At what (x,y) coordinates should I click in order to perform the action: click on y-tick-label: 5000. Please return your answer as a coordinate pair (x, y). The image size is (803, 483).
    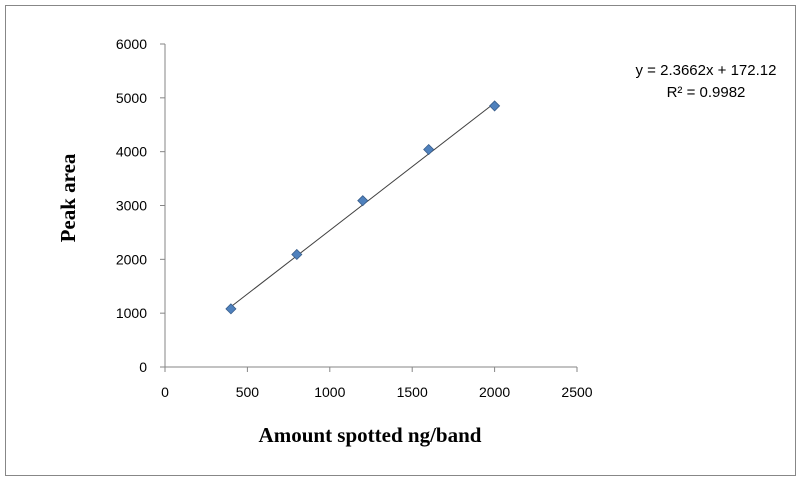
    Looking at the image, I should click on (131, 98).